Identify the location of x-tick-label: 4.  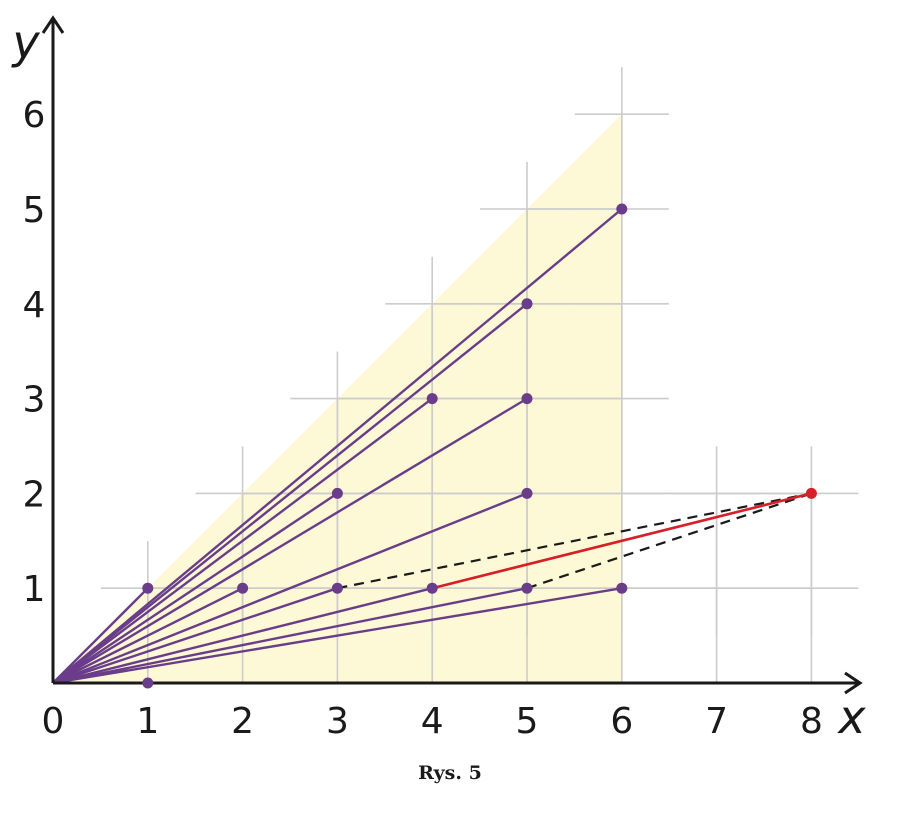
(432, 721).